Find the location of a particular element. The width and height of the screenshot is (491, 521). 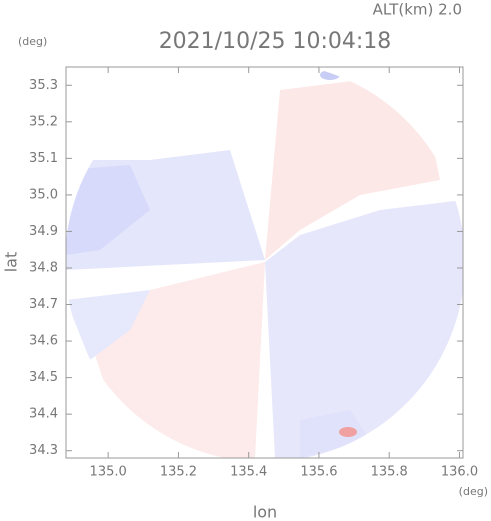

y-tick-label: 34.3 is located at coordinates (43, 450).